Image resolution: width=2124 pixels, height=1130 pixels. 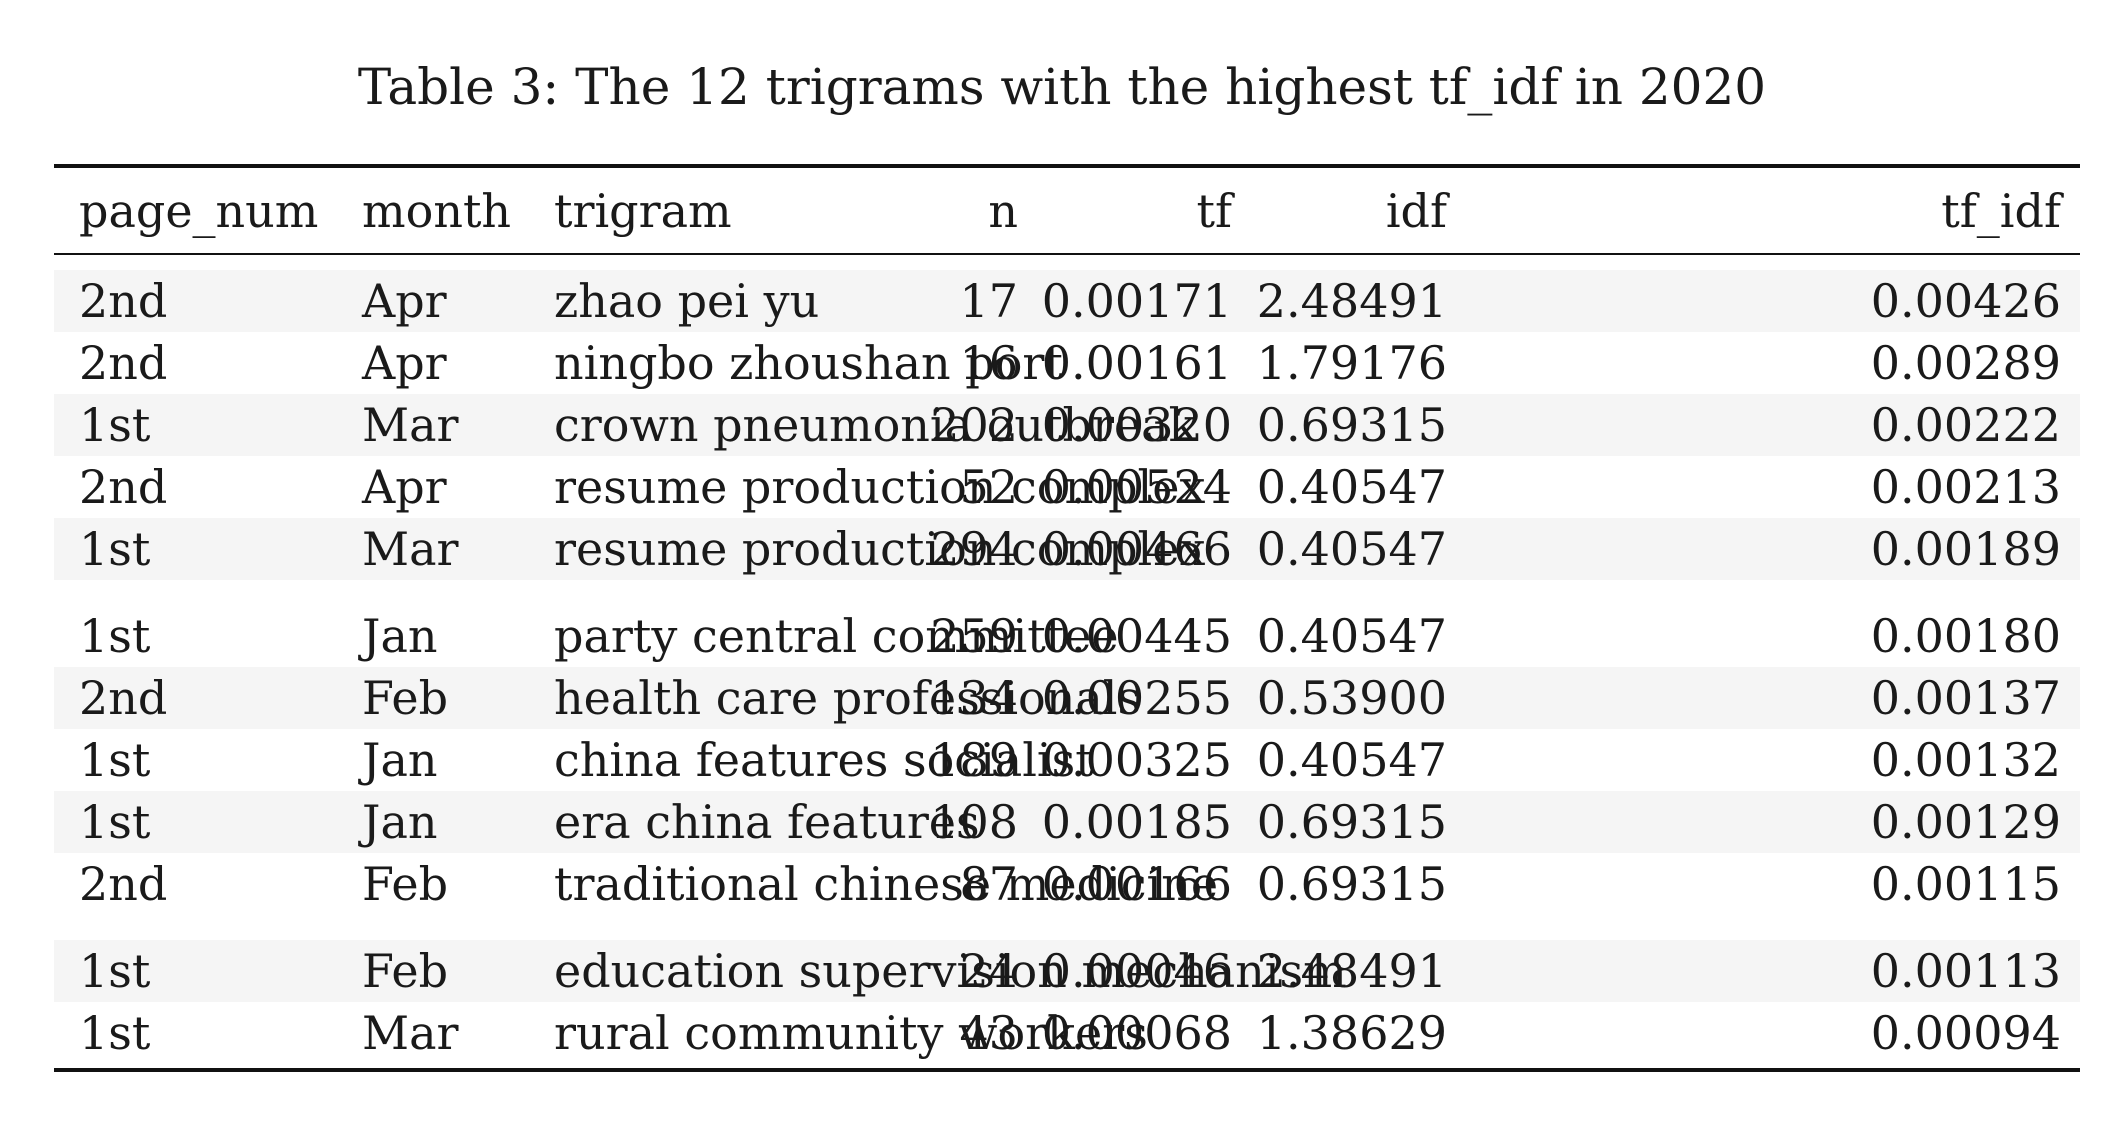 What do you see at coordinates (974, 425) in the screenshot?
I see `cell-n: 202` at bounding box center [974, 425].